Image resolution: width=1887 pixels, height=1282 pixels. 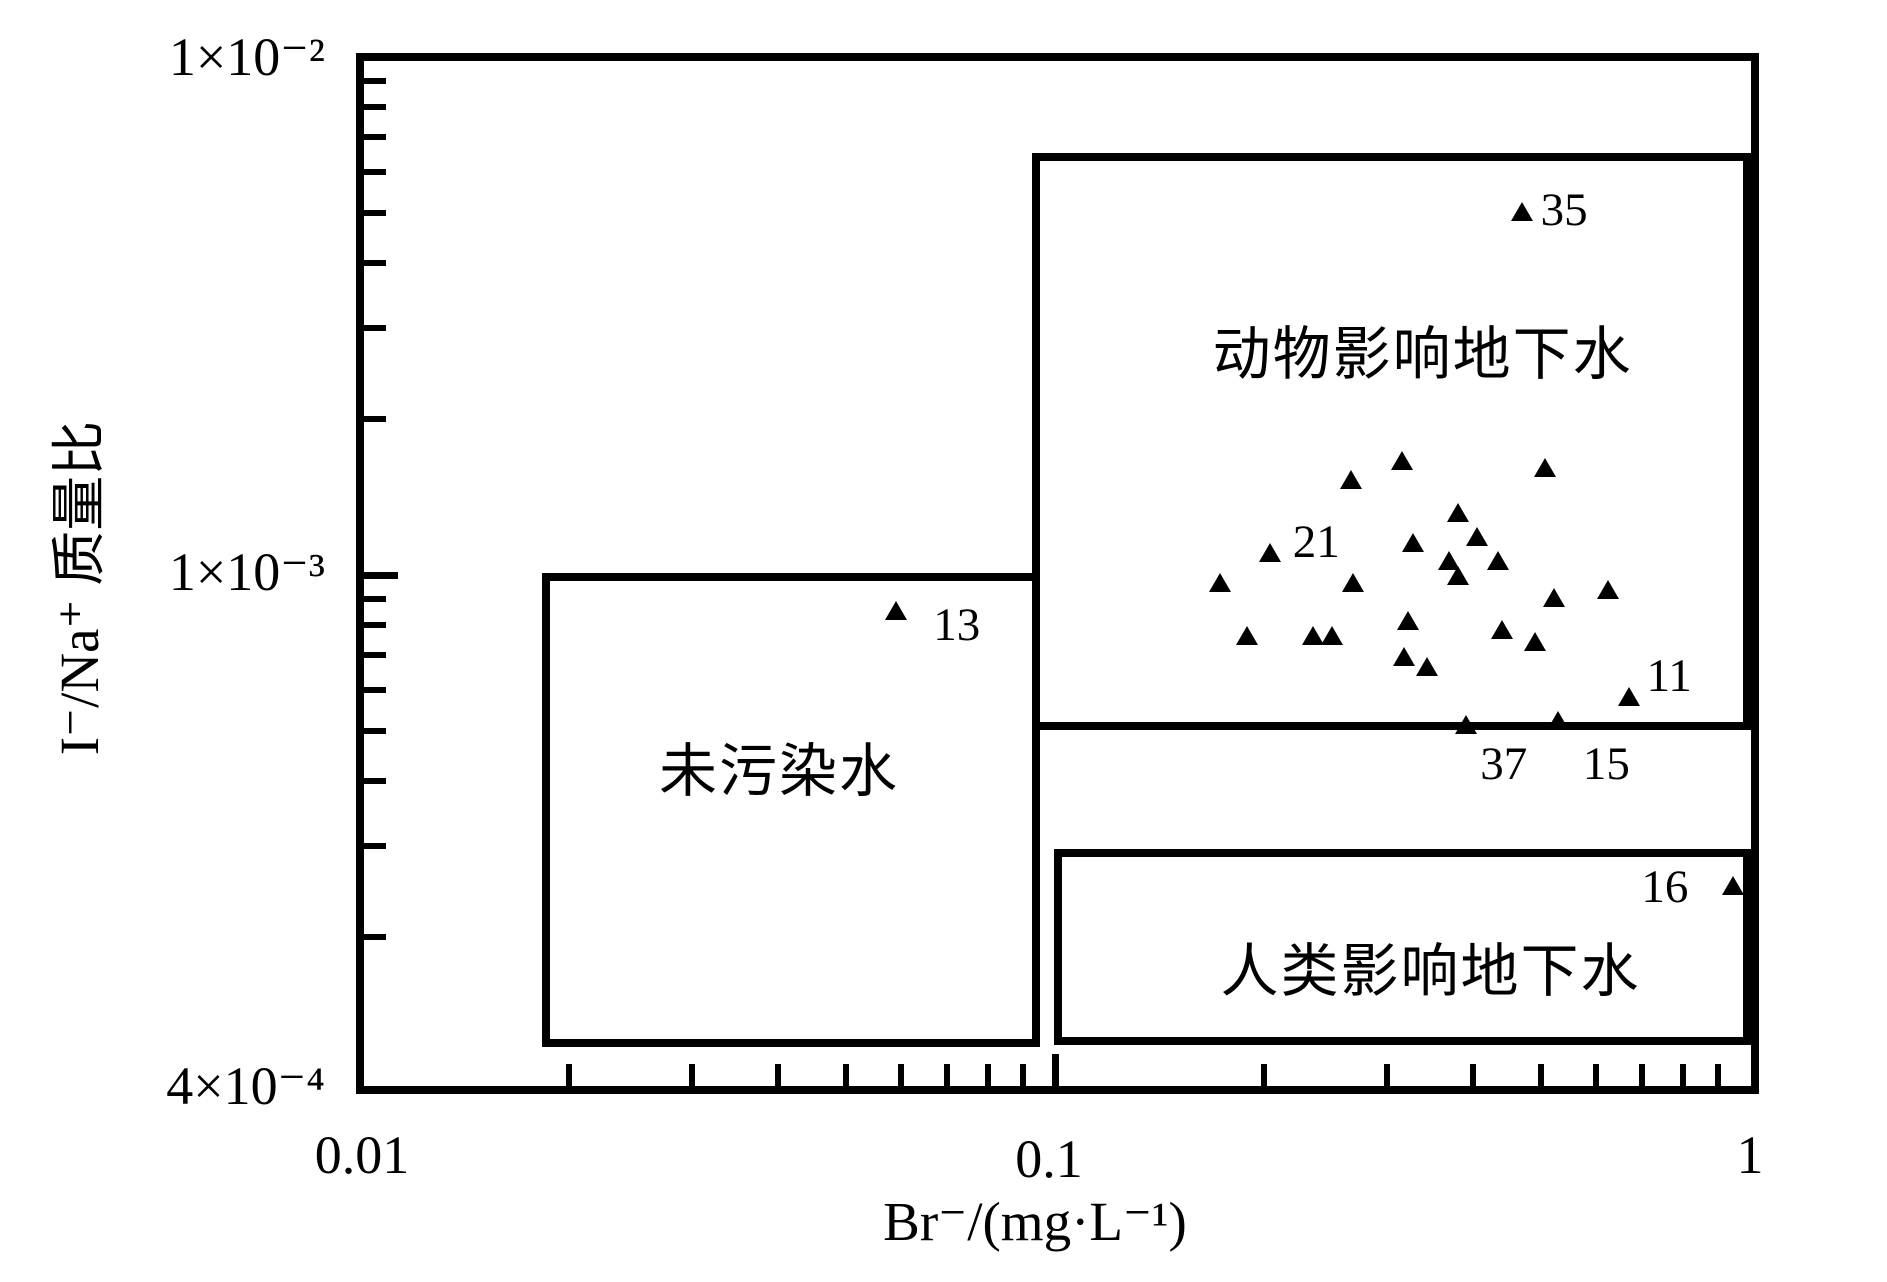 What do you see at coordinates (362, 1155) in the screenshot?
I see `x-tick-label-0.01: 0.01` at bounding box center [362, 1155].